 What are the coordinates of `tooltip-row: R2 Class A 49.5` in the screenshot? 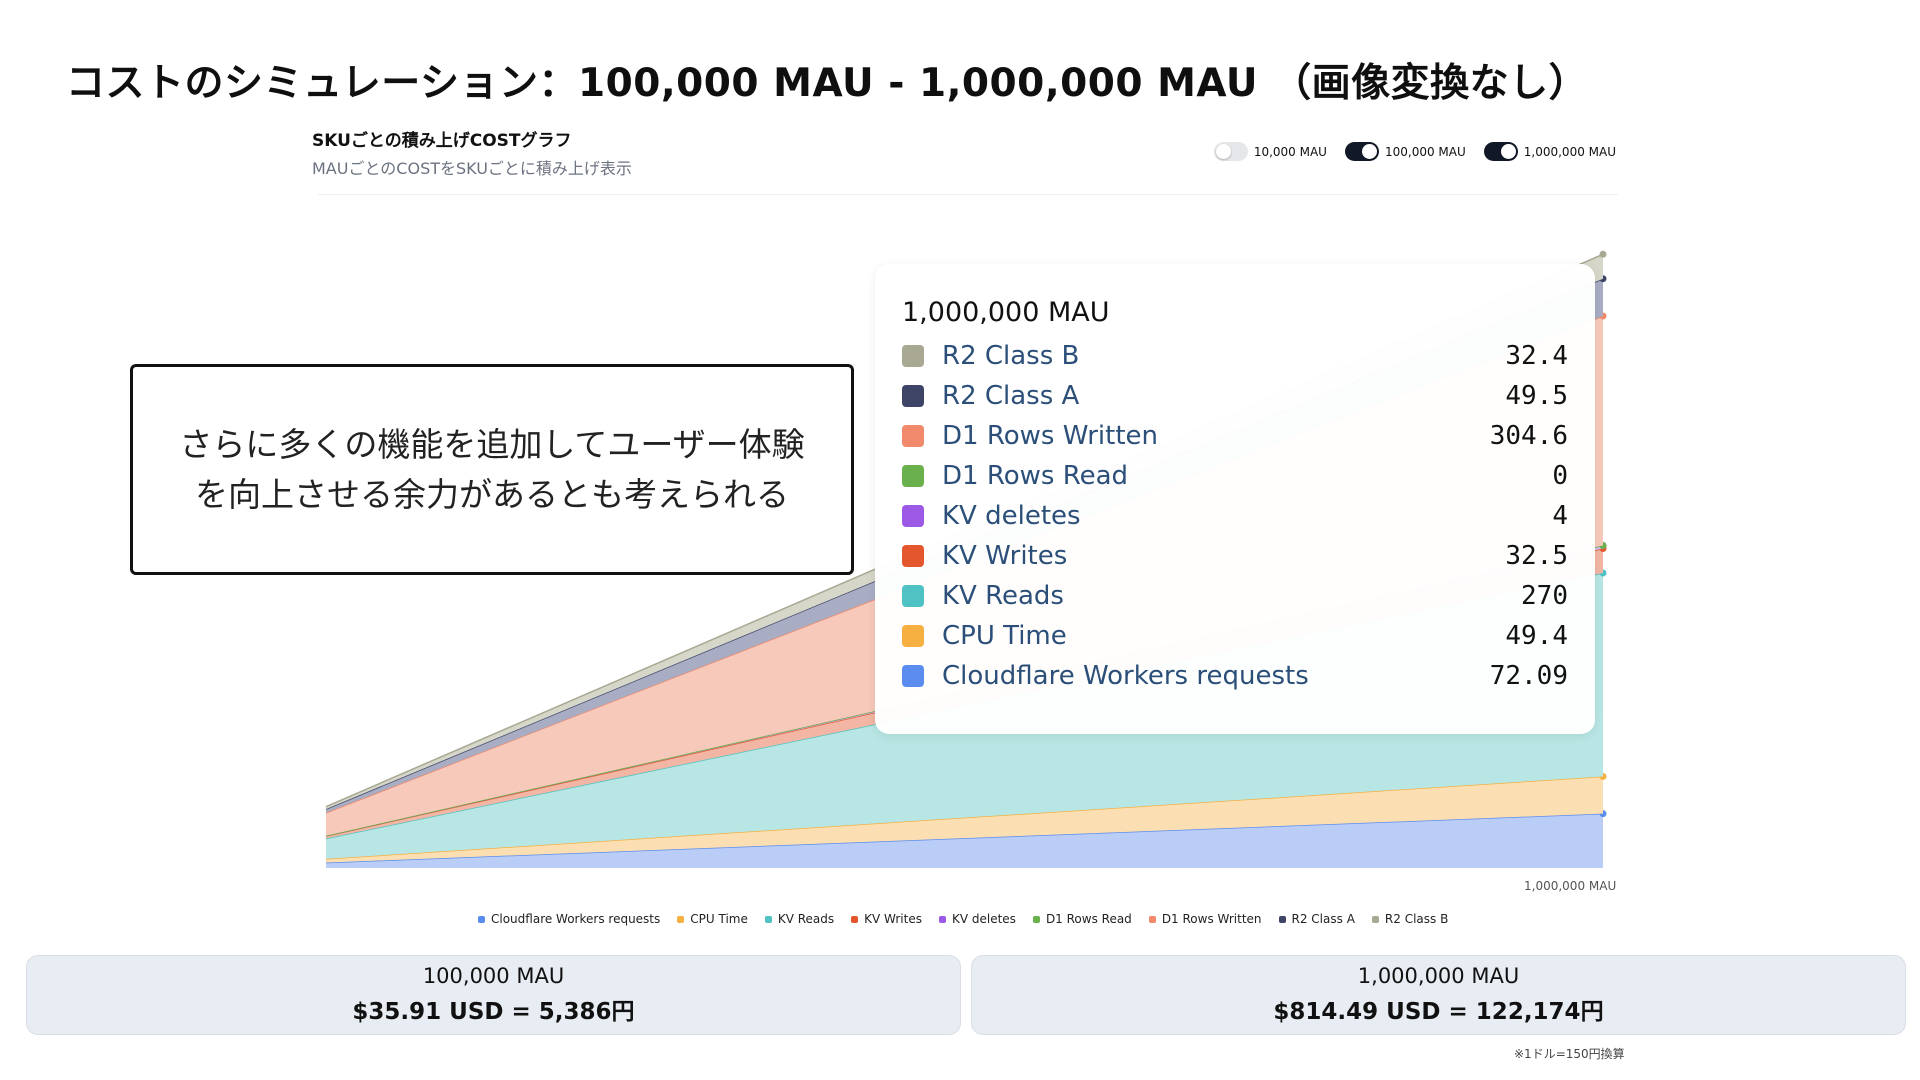 It's located at (1235, 396).